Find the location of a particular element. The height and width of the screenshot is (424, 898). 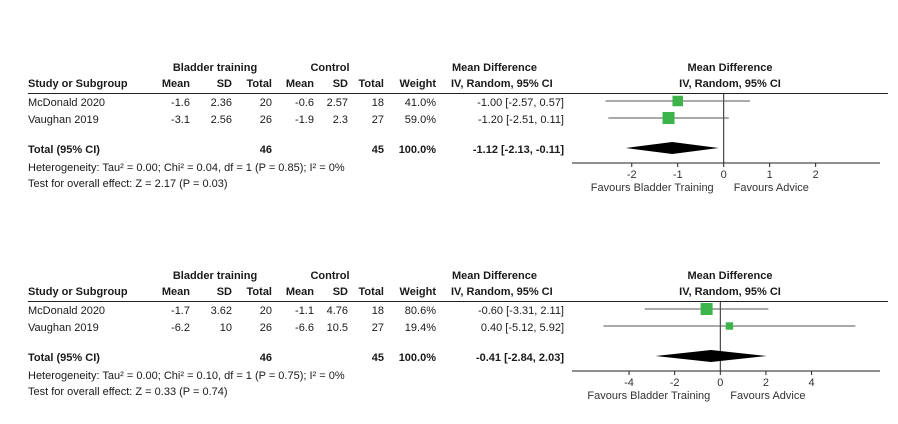

total-ci-text: -0.41 [-2.84, 2.03] is located at coordinates (519, 358).